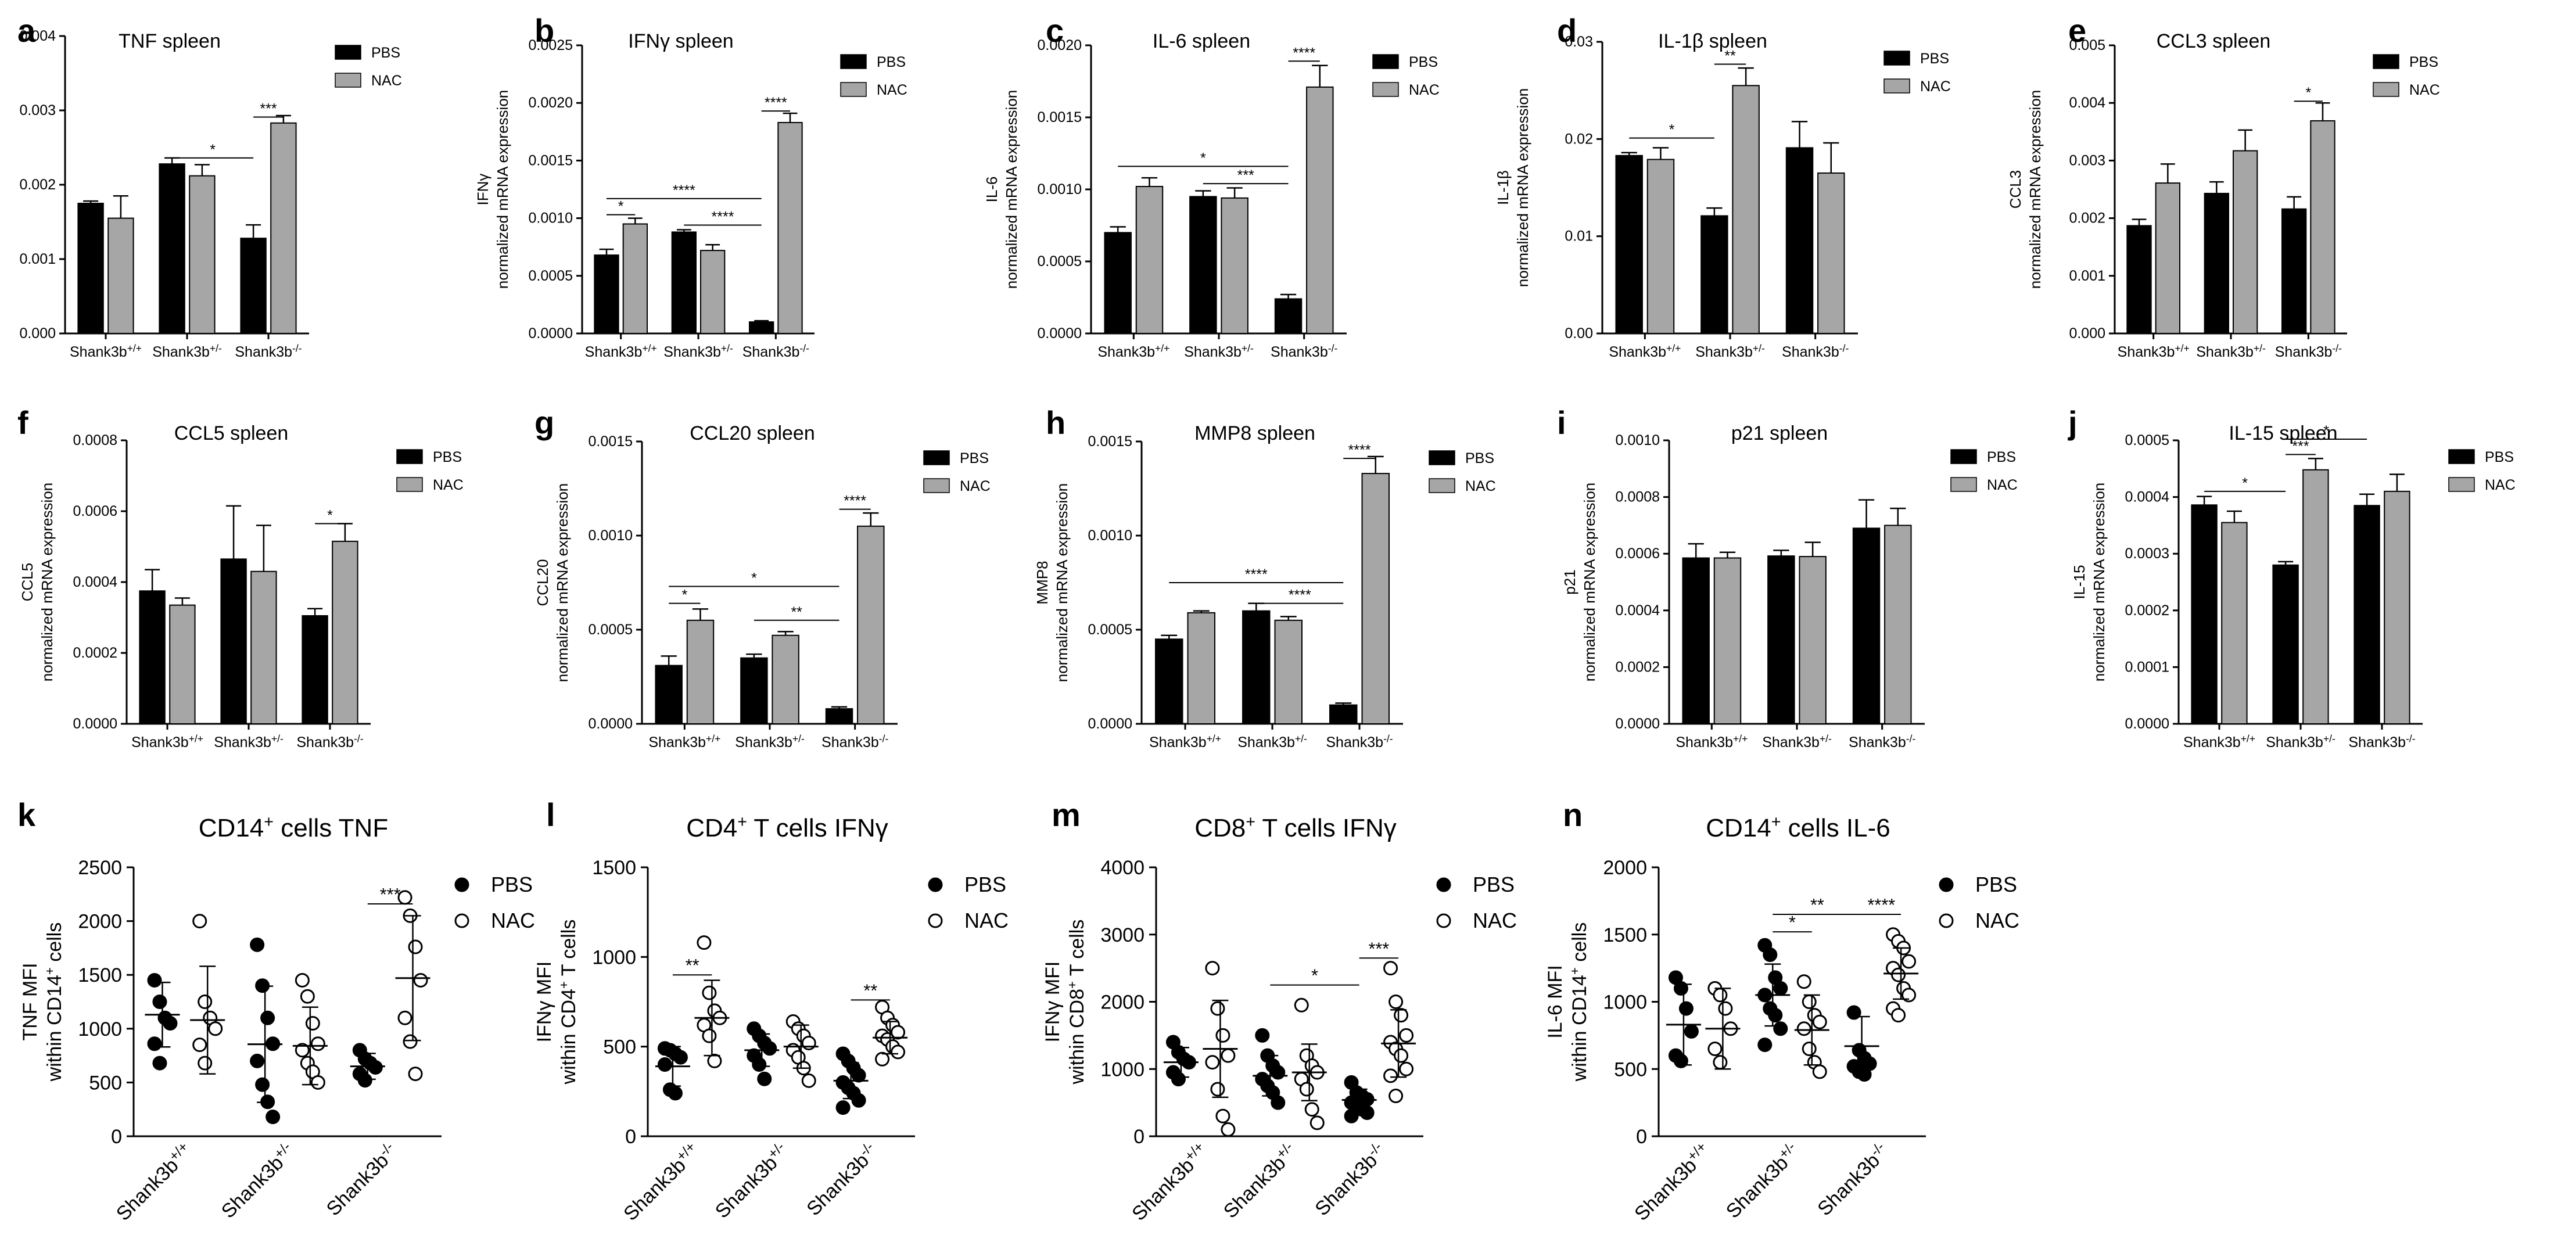  I want to click on y-tick-label: 0.0005, so click(611, 630).